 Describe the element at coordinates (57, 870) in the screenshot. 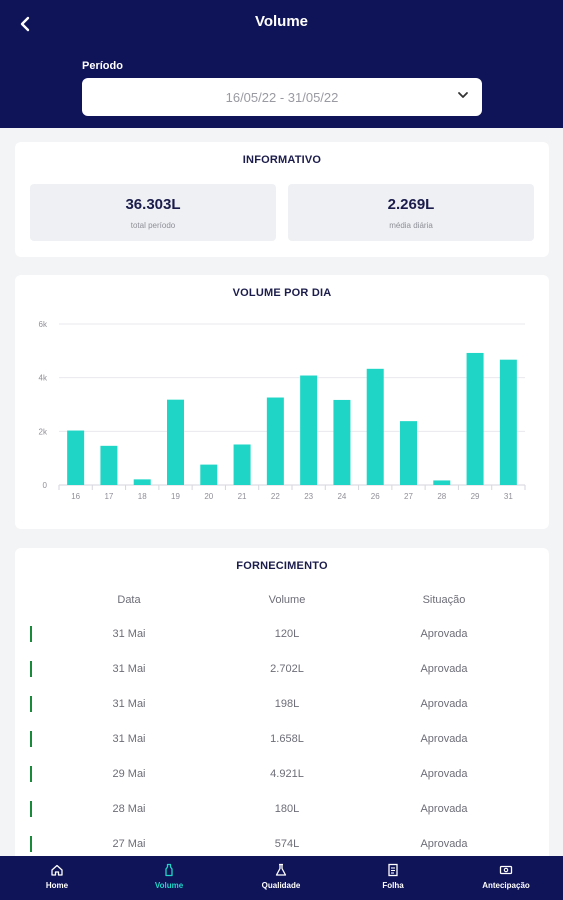

I see `home-icon` at that location.